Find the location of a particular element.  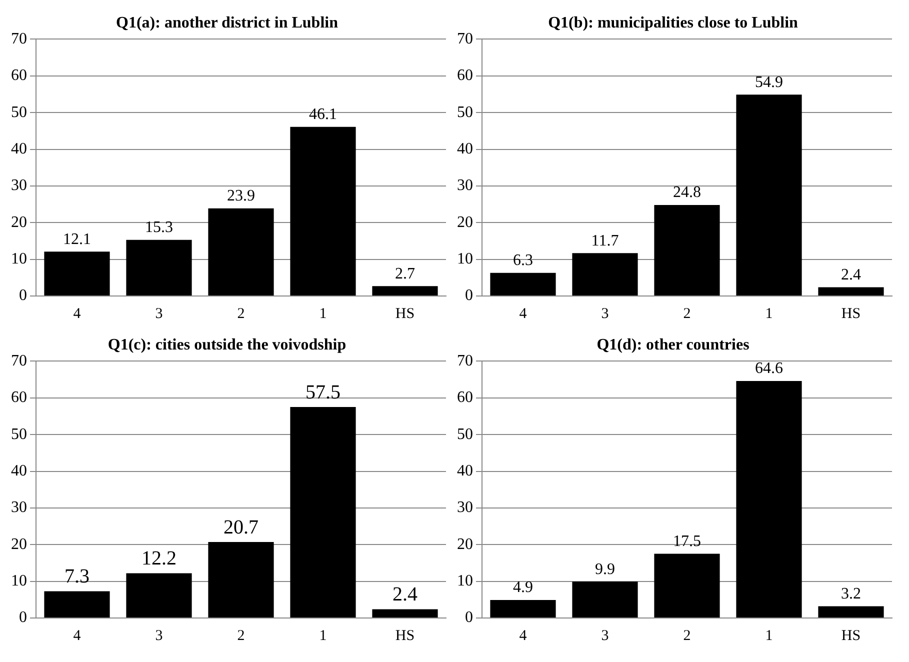

data-label: 7.3 is located at coordinates (77, 576).